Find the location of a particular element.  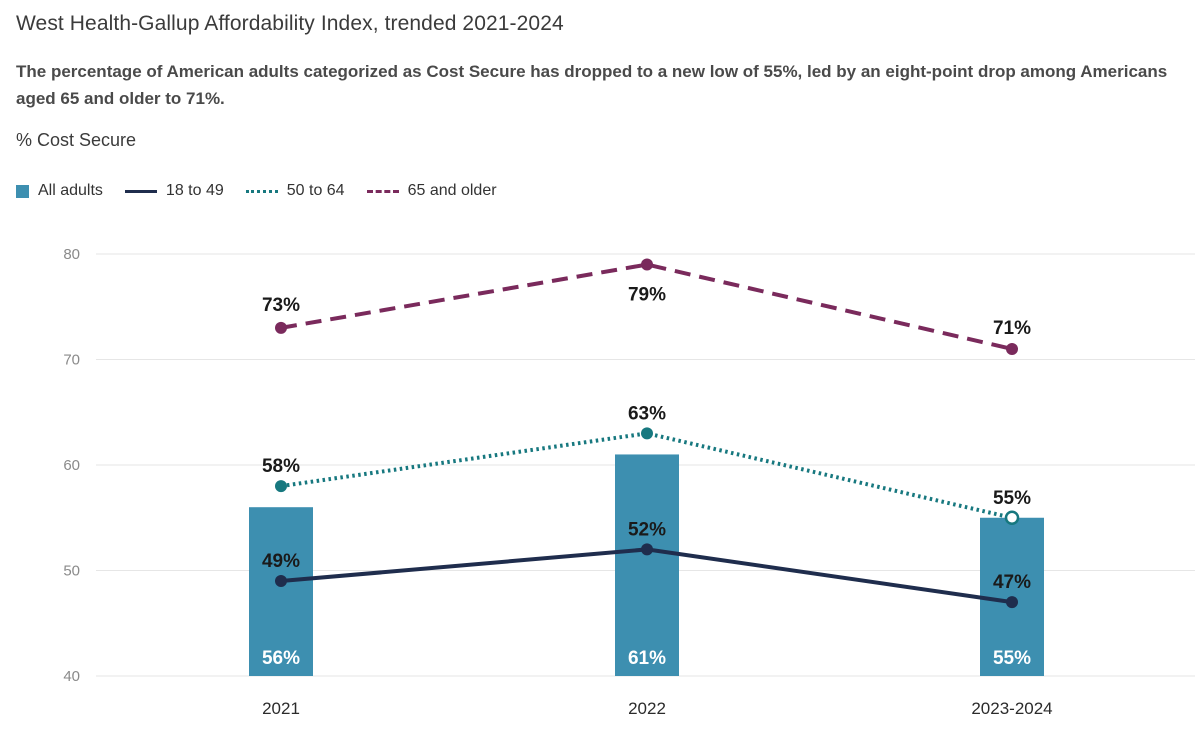

line-65-and-older is located at coordinates (646, 306).